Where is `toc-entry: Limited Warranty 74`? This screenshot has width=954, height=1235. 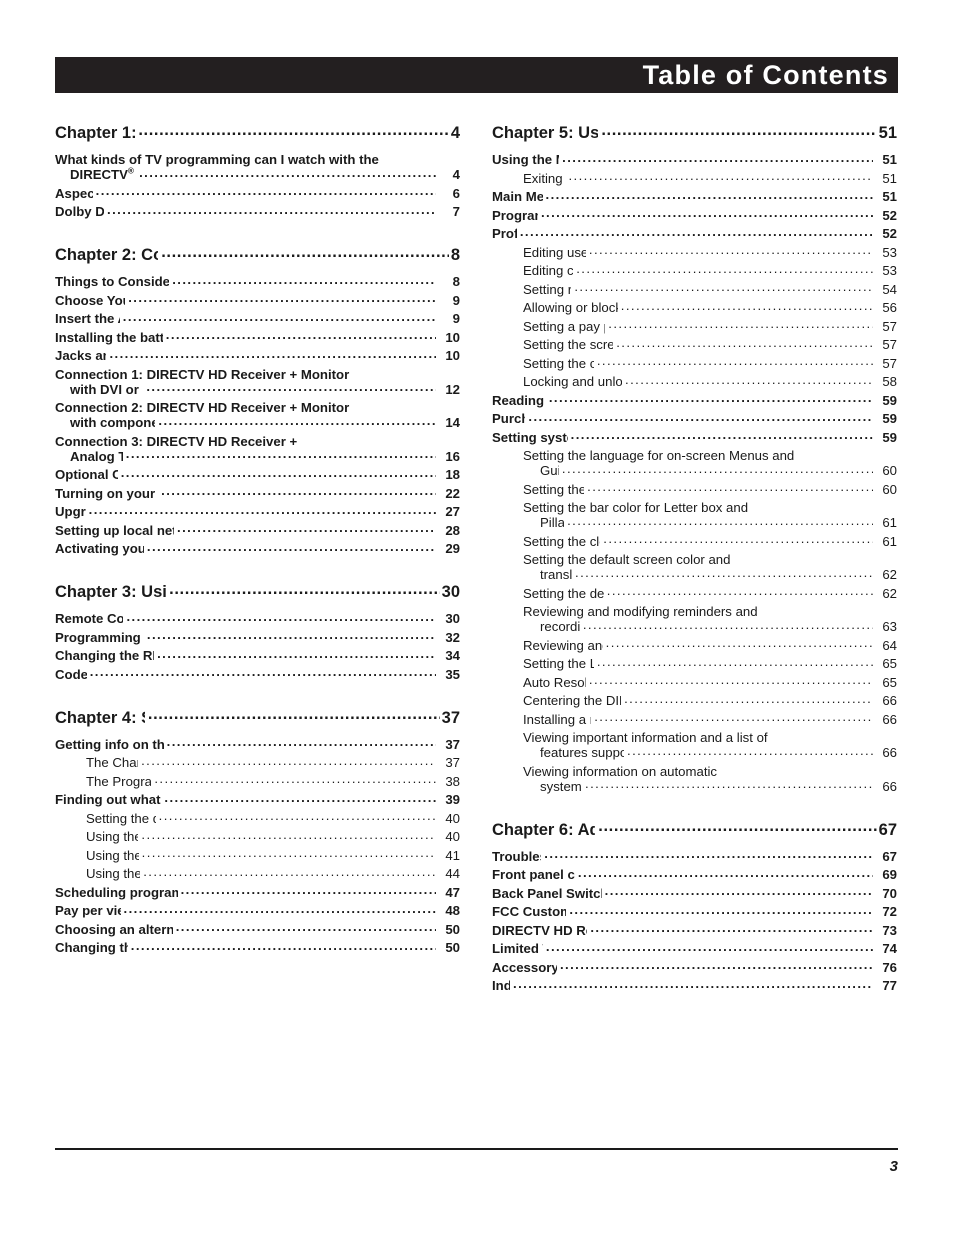 toc-entry: Limited Warranty 74 is located at coordinates (694, 948).